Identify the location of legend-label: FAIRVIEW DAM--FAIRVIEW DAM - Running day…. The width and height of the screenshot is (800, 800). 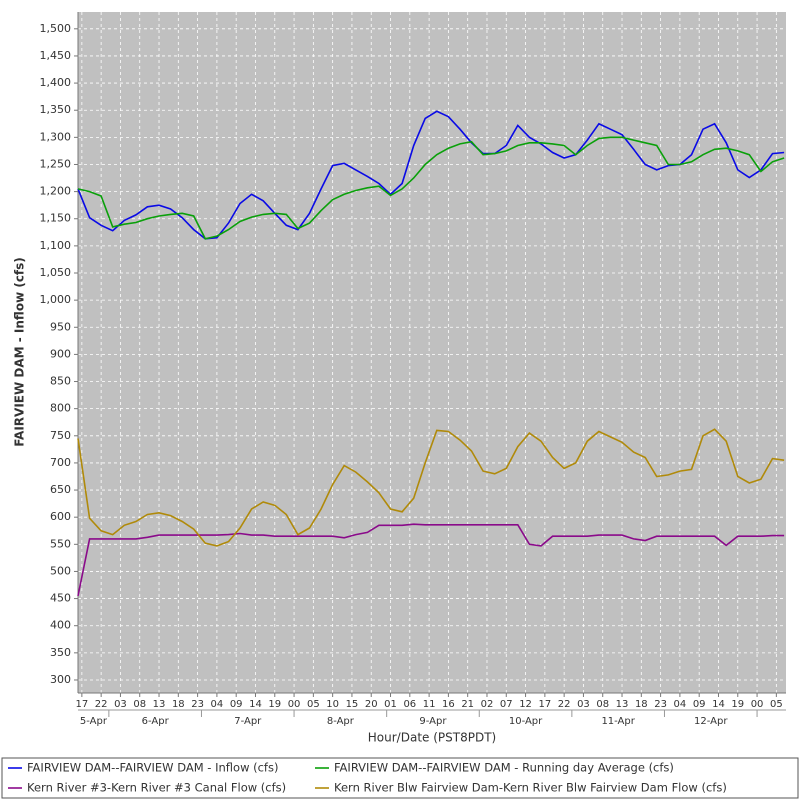
(504, 768).